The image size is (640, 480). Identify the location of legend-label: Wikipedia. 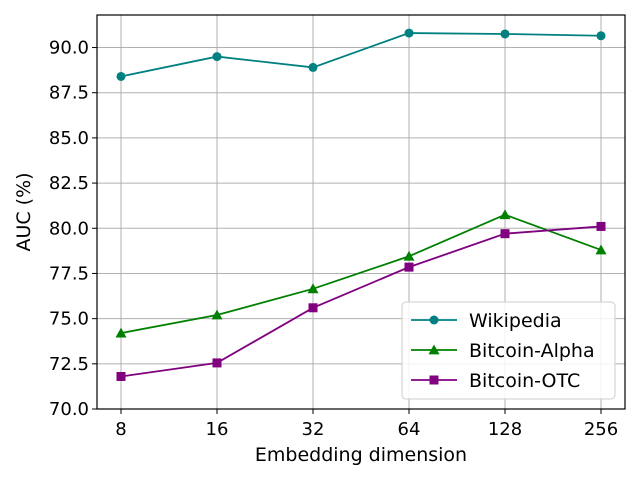
(515, 321).